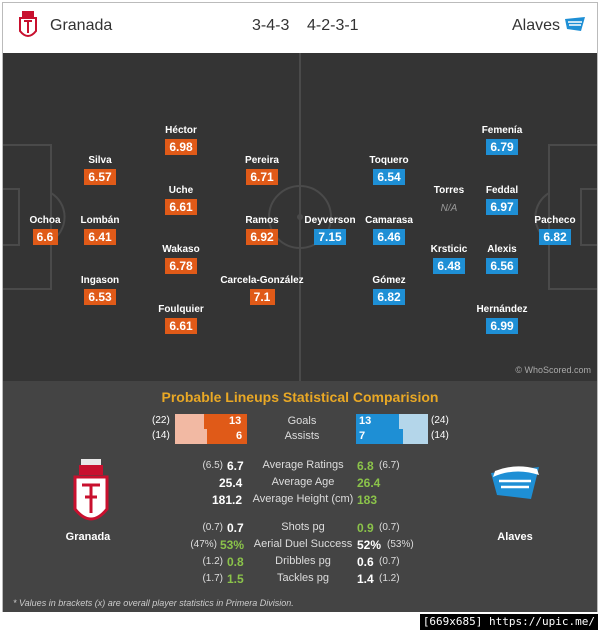  Describe the element at coordinates (100, 220) in the screenshot. I see `player-name: Lombán` at that location.